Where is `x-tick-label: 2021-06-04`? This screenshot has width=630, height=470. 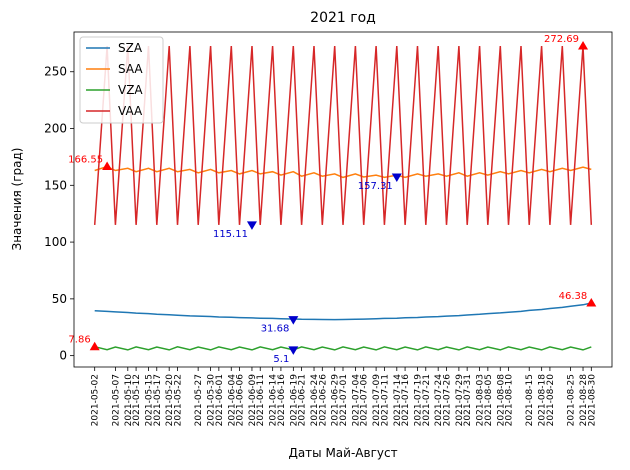 x-tick-label: 2021-06-04 is located at coordinates (232, 400).